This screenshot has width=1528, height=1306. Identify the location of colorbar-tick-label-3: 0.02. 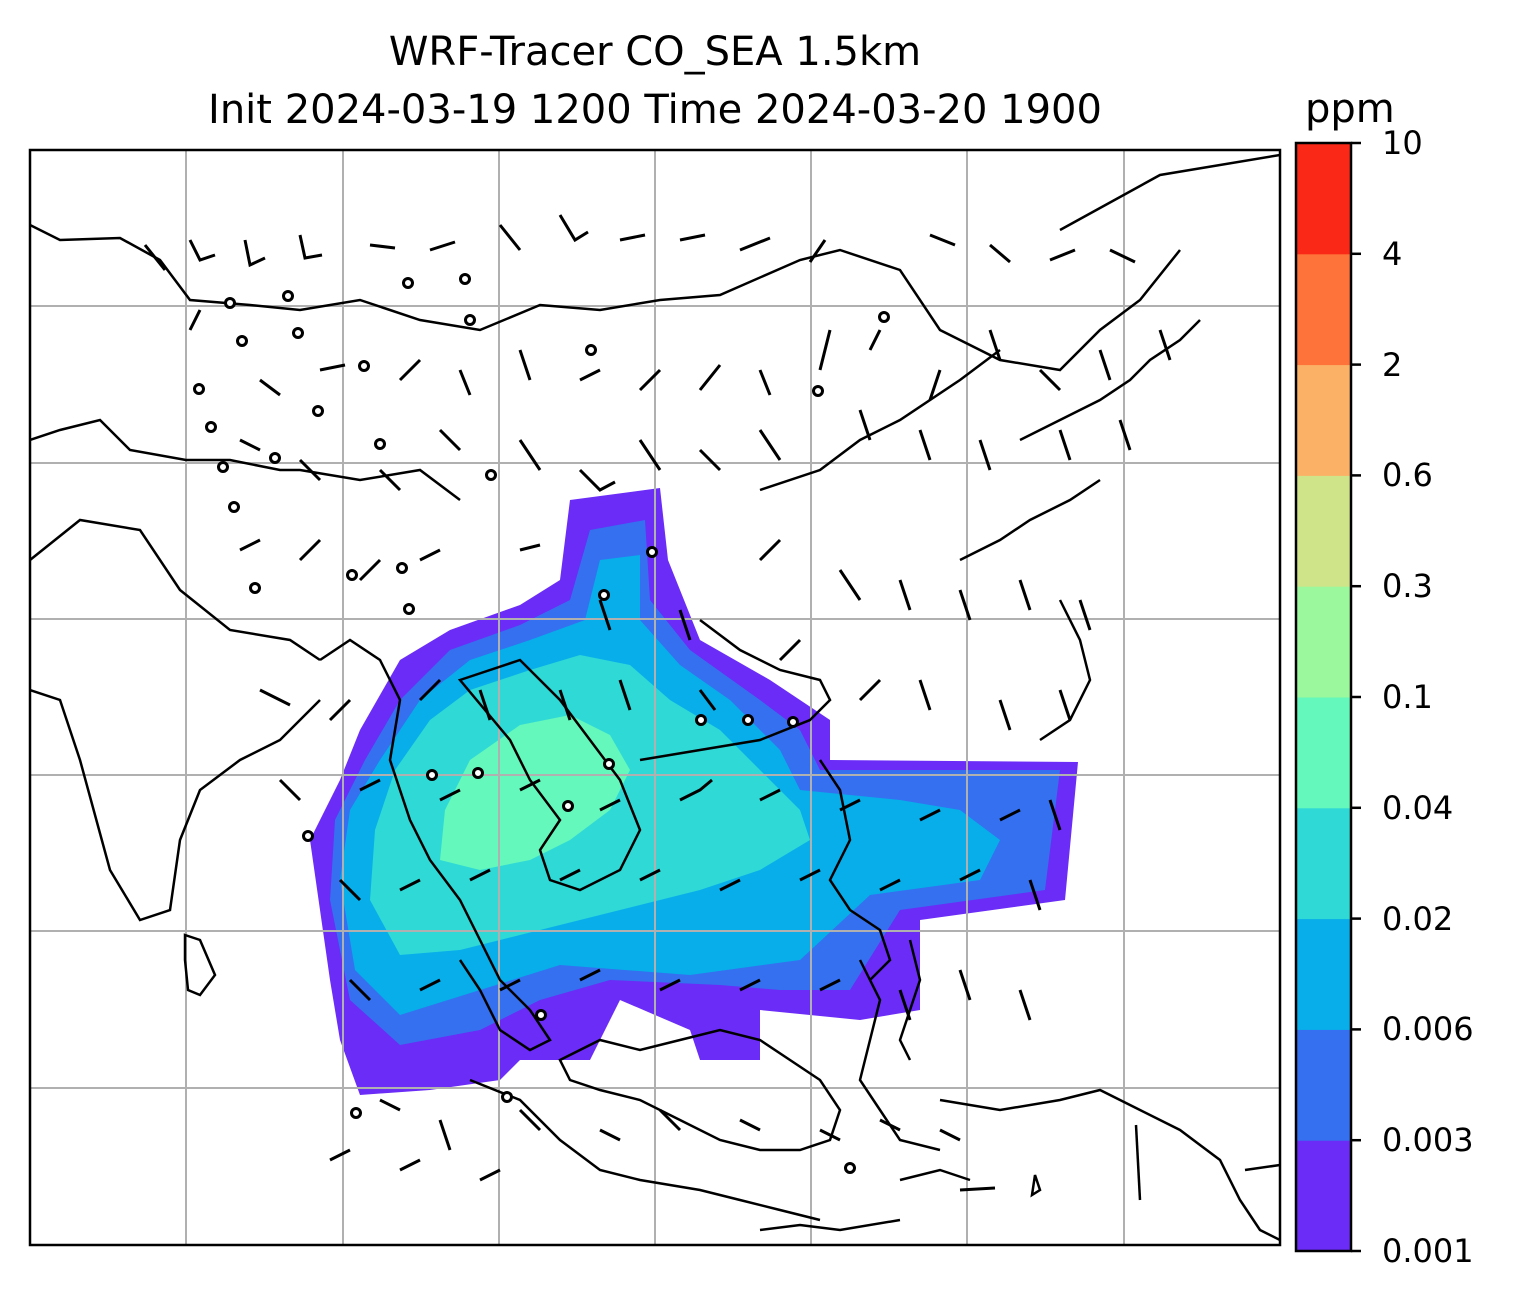
(1418, 918).